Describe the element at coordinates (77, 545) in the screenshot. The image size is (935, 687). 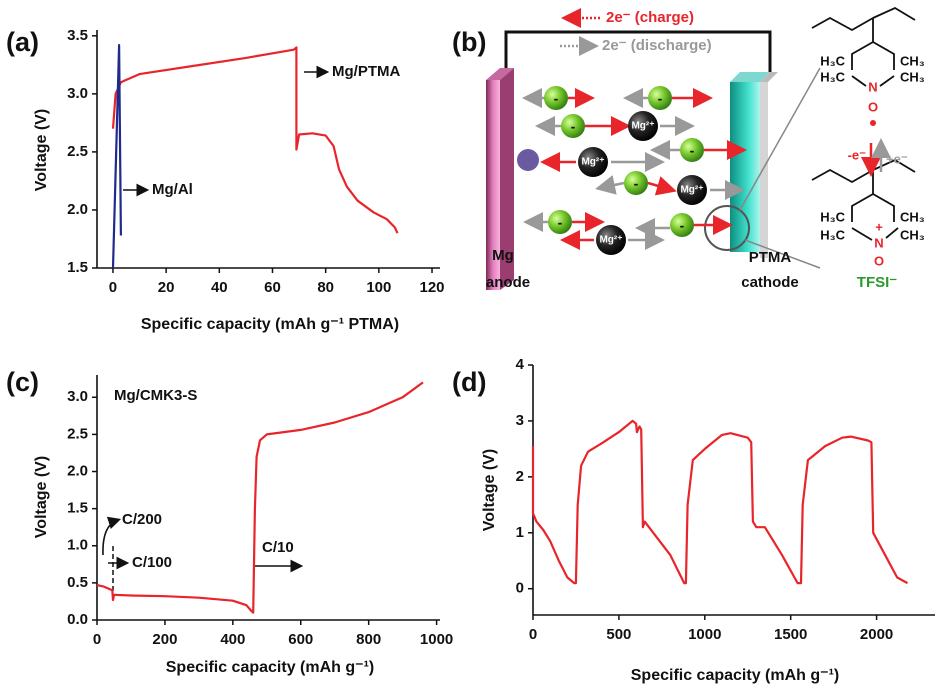
I see `y-tick-label: 1.0` at that location.